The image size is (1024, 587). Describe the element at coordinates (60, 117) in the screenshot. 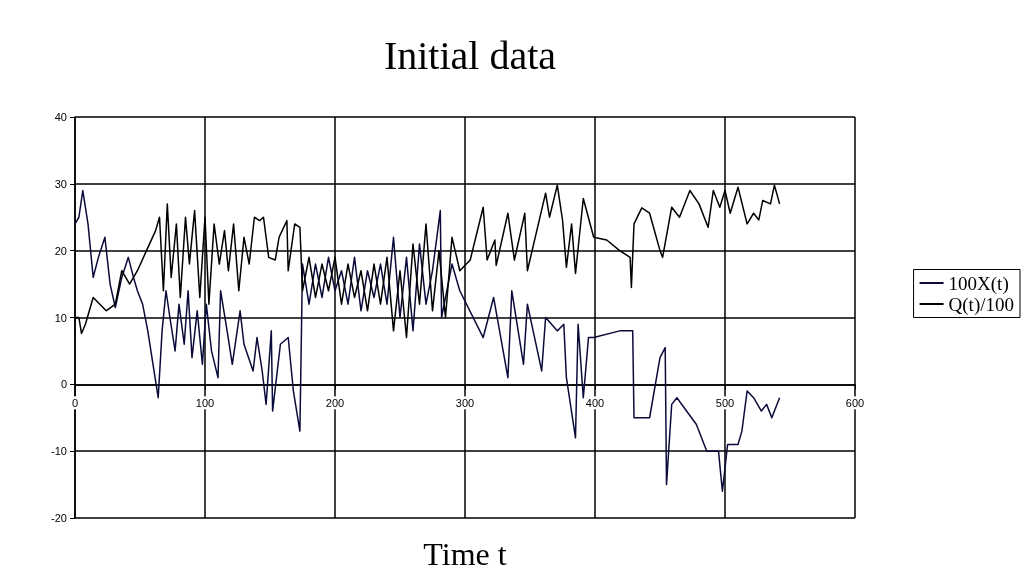

I see `y-tick-label: 40` at that location.